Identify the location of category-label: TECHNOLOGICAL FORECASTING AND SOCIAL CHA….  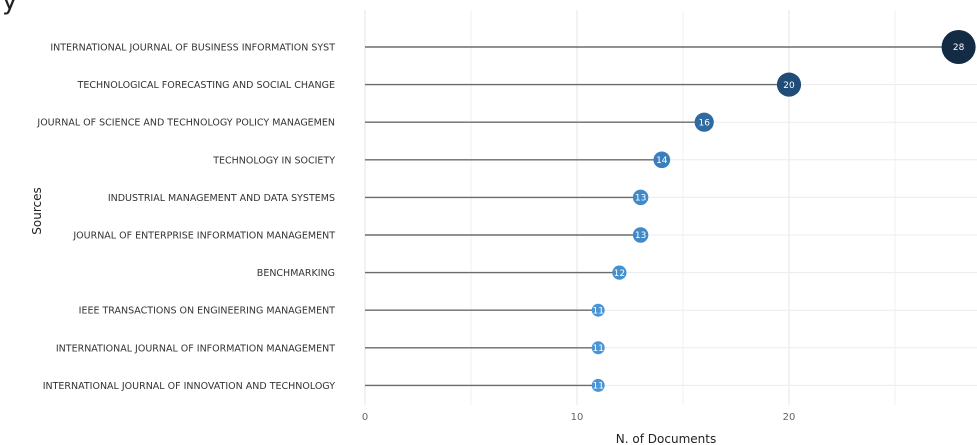
(206, 85).